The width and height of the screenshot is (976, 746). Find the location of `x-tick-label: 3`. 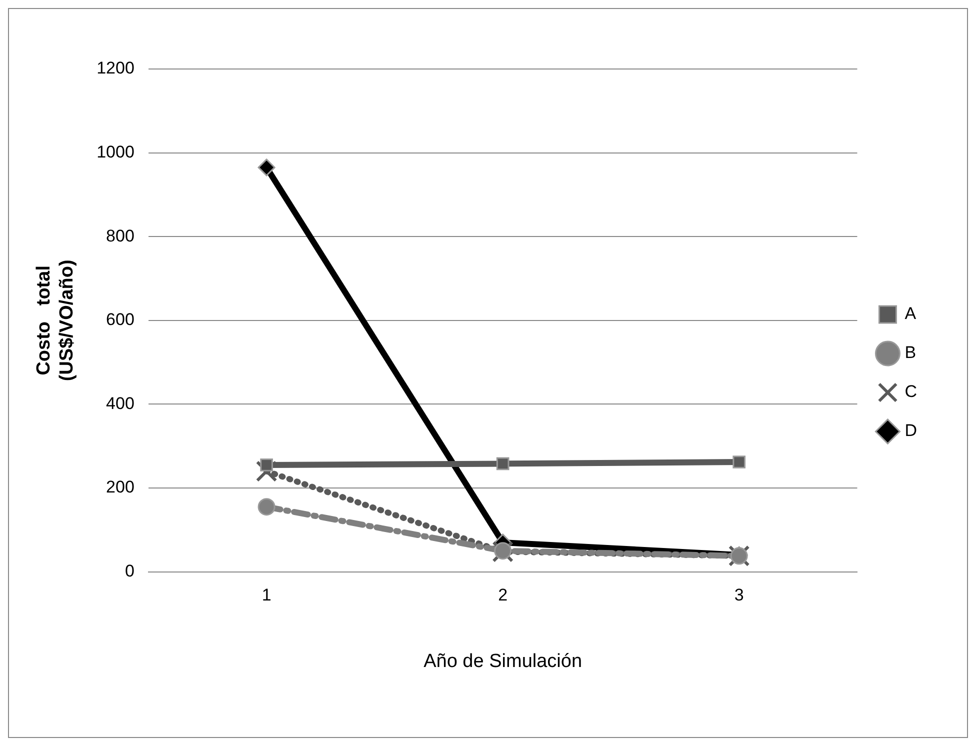

x-tick-label: 3 is located at coordinates (739, 595).